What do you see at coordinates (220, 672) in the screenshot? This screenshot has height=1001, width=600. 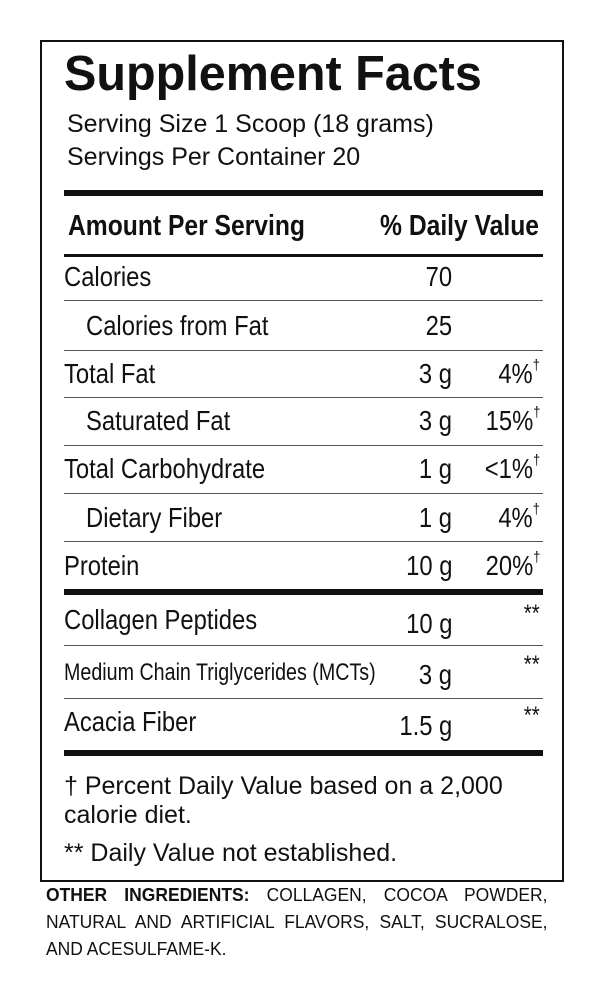 I see `row-label: Medium Chain Triglycerides (MCTs)` at bounding box center [220, 672].